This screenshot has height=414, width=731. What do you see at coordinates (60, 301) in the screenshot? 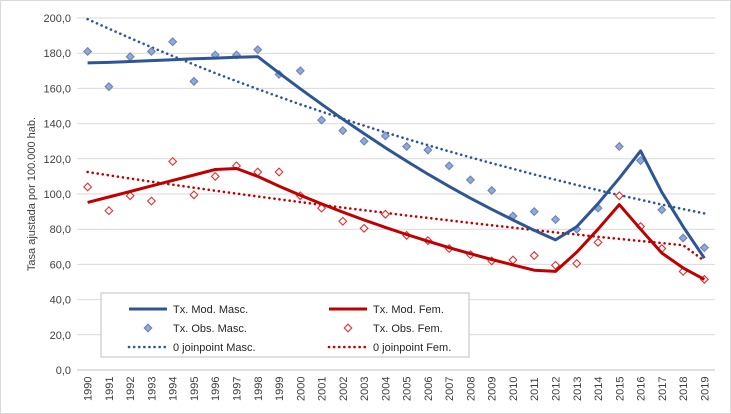
I see `y-tick-label: 40,0` at bounding box center [60, 301].